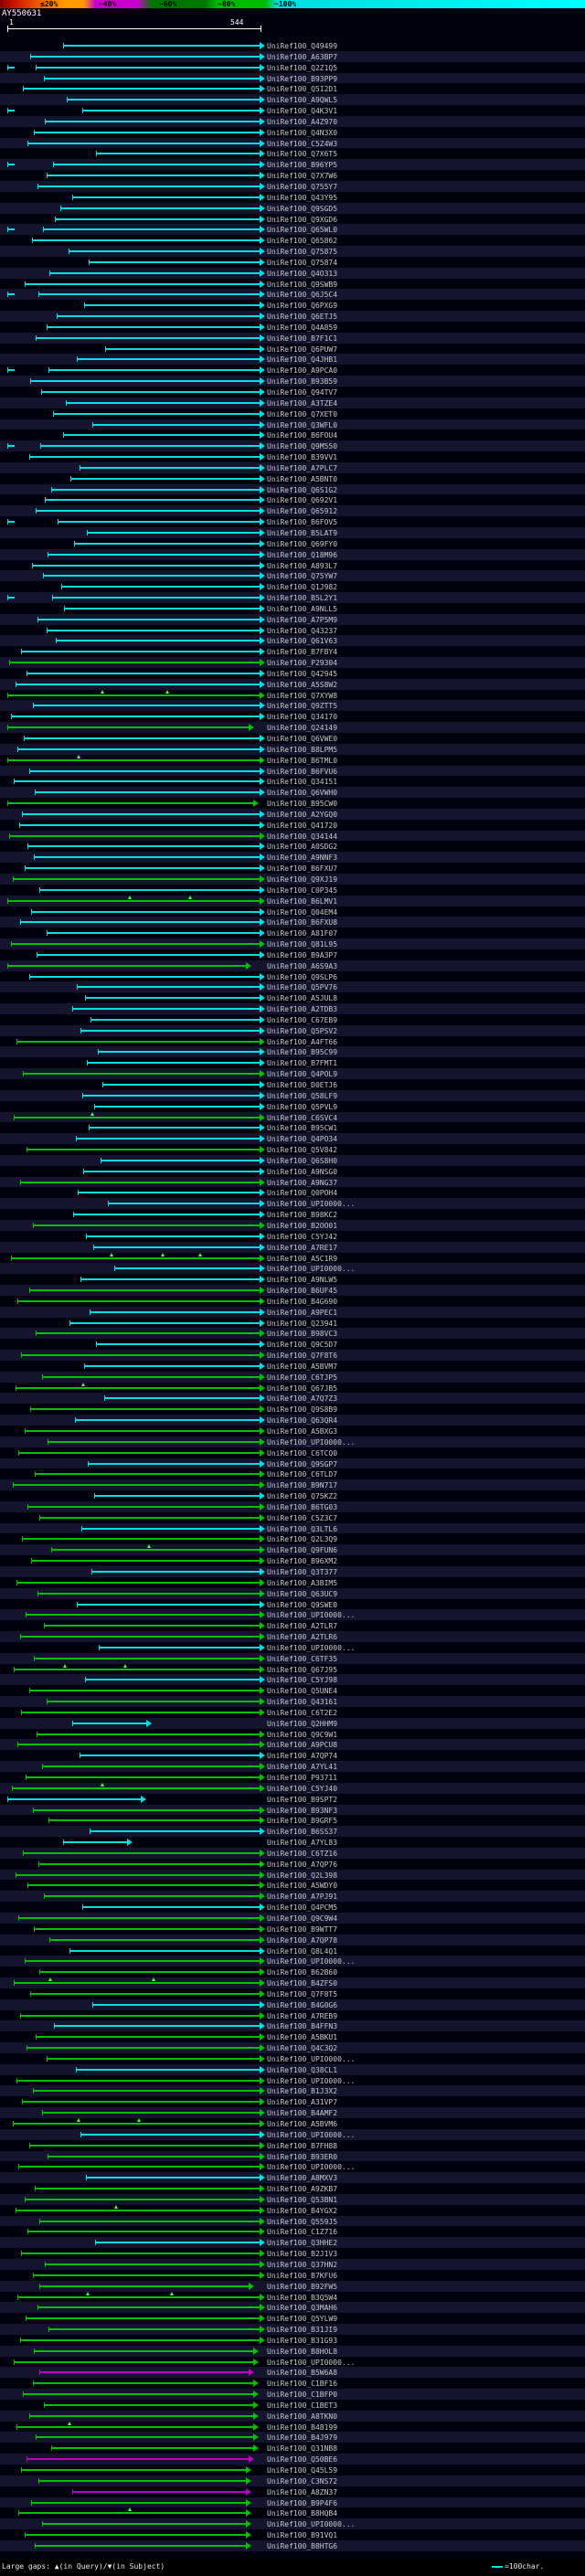 The height and width of the screenshot is (2576, 585). What do you see at coordinates (302, 1117) in the screenshot?
I see `hit-label: UniRef100_C6SVC4` at bounding box center [302, 1117].